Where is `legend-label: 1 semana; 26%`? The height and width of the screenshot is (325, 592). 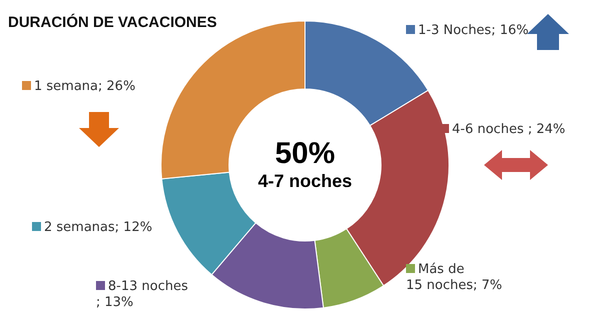 legend-label: 1 semana; 26% is located at coordinates (85, 86).